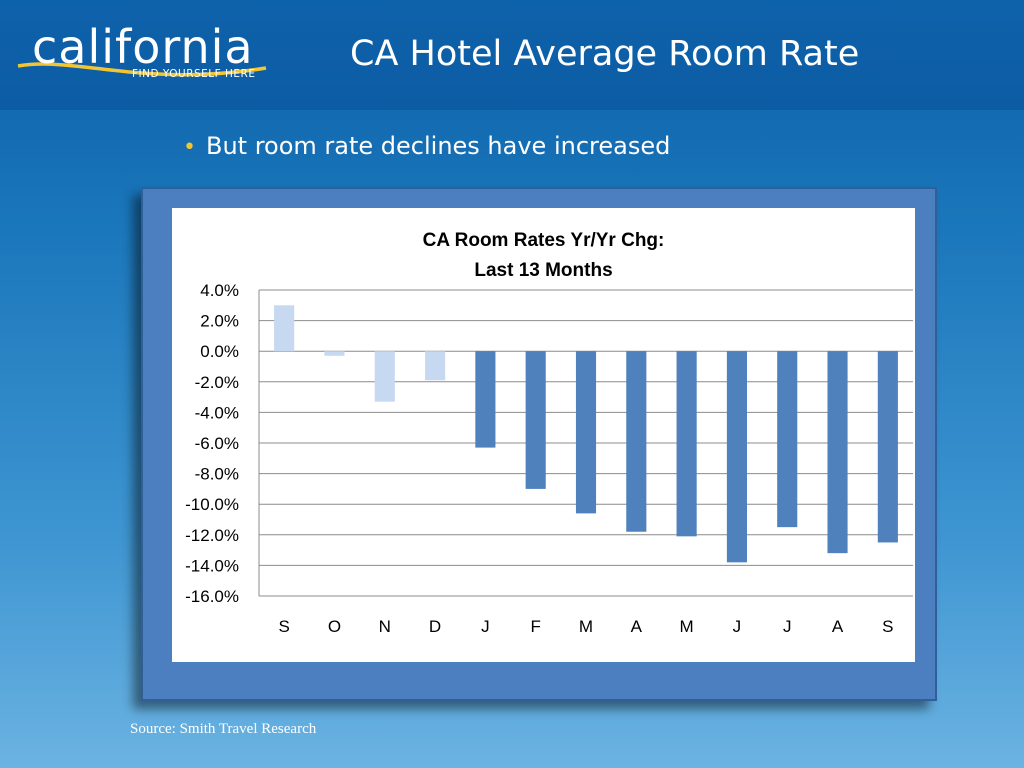 This screenshot has height=768, width=1024. Describe the element at coordinates (385, 626) in the screenshot. I see `x-tick-label: N` at that location.